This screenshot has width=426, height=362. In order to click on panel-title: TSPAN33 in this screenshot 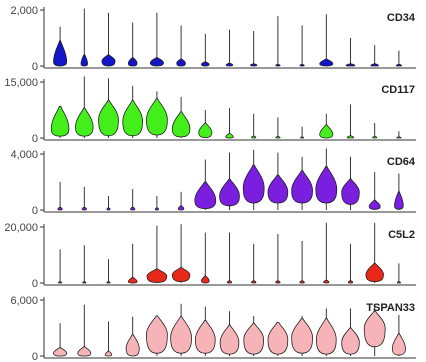, I will do `click(390, 308)`.